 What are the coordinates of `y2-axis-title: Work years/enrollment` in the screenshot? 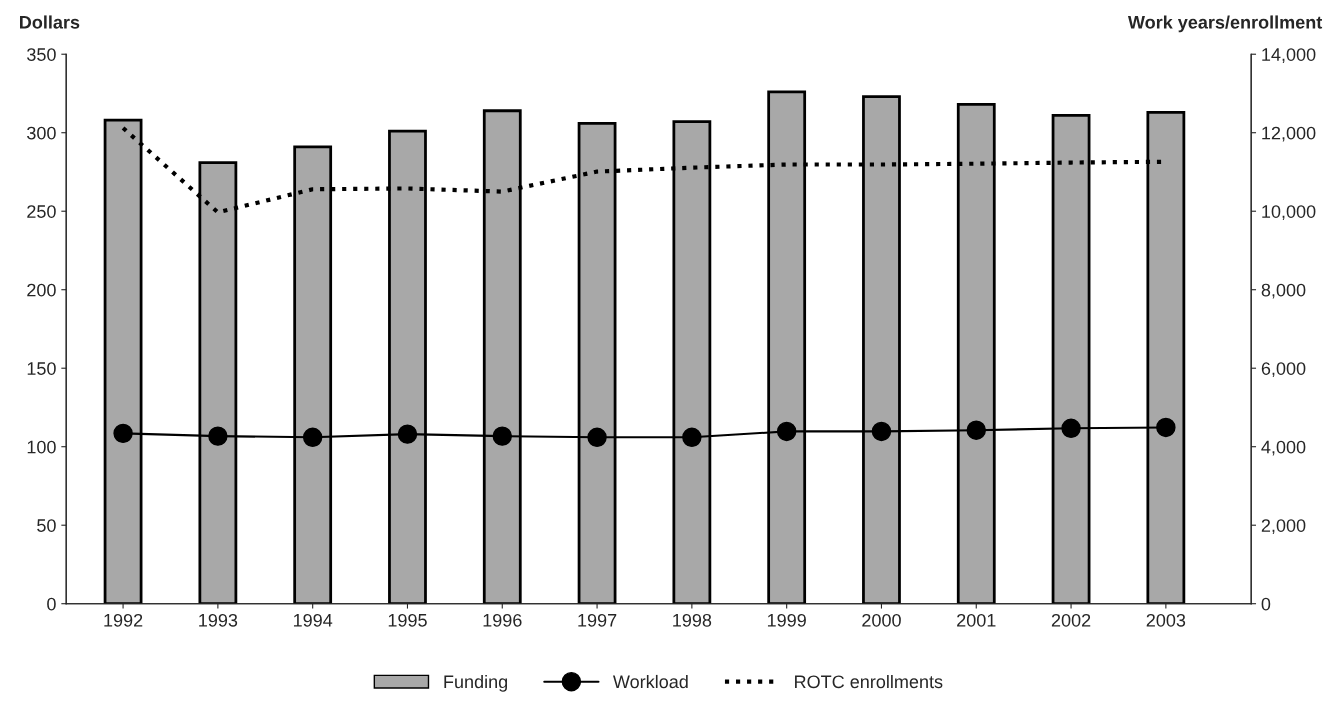 It's located at (1225, 24).